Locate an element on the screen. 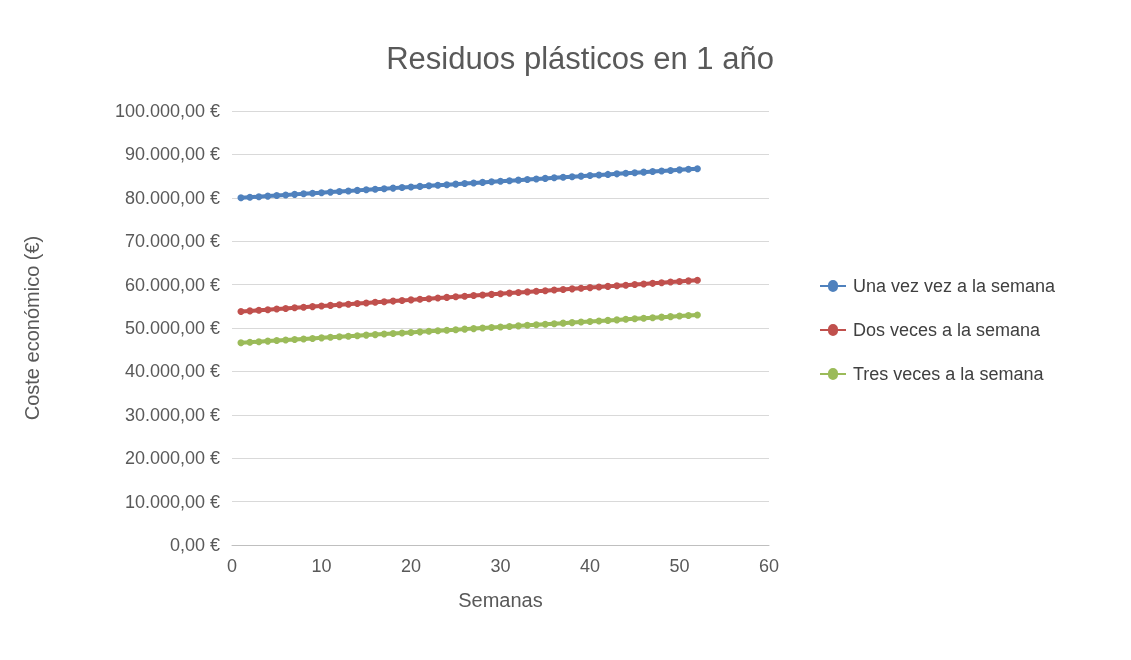  y-tick-label: 60.000,00 € is located at coordinates (172, 284).